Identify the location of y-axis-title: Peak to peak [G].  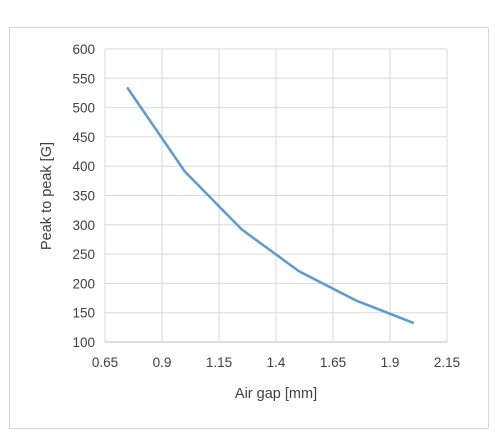
(47, 196).